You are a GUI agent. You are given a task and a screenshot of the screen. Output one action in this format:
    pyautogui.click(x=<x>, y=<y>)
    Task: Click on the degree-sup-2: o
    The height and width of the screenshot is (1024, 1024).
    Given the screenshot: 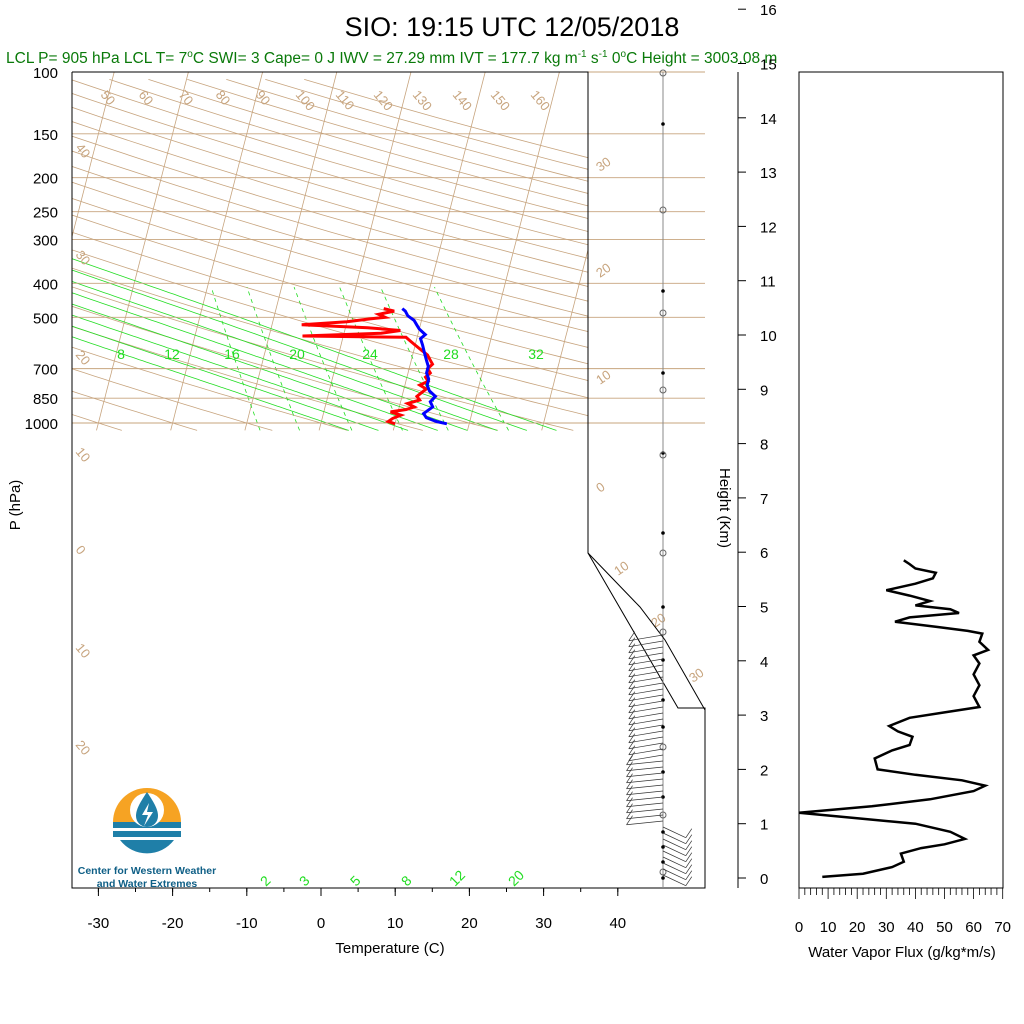 What is the action you would take?
    pyautogui.click(x=624, y=54)
    